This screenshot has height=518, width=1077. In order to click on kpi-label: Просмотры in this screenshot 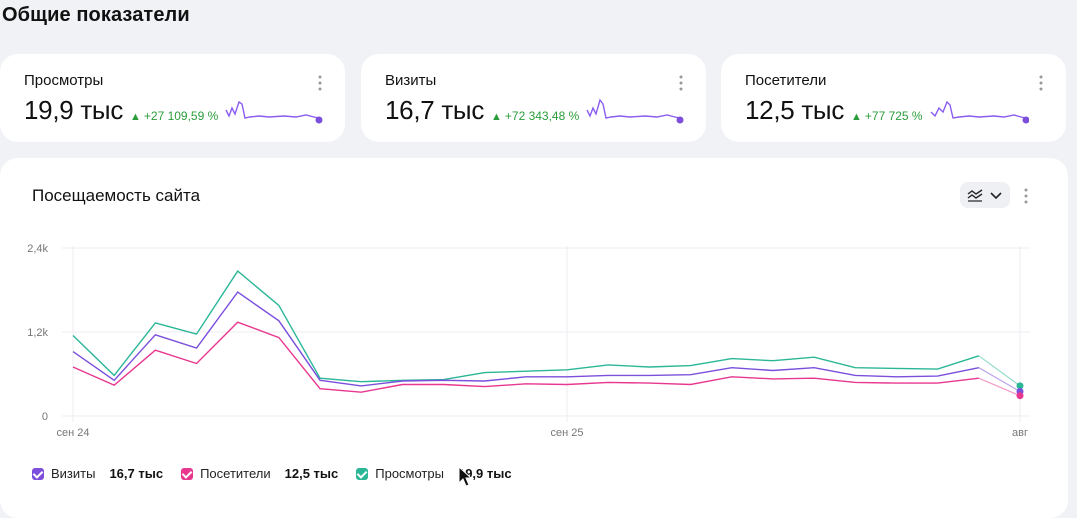, I will do `click(64, 80)`.